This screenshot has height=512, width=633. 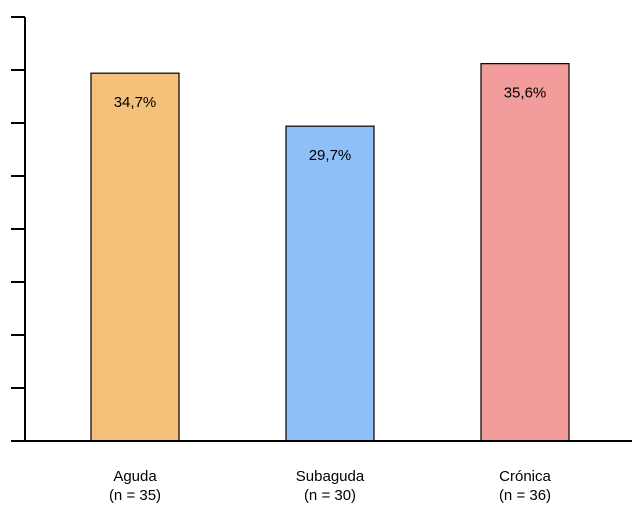 What do you see at coordinates (135, 476) in the screenshot?
I see `category-label: Aguda` at bounding box center [135, 476].